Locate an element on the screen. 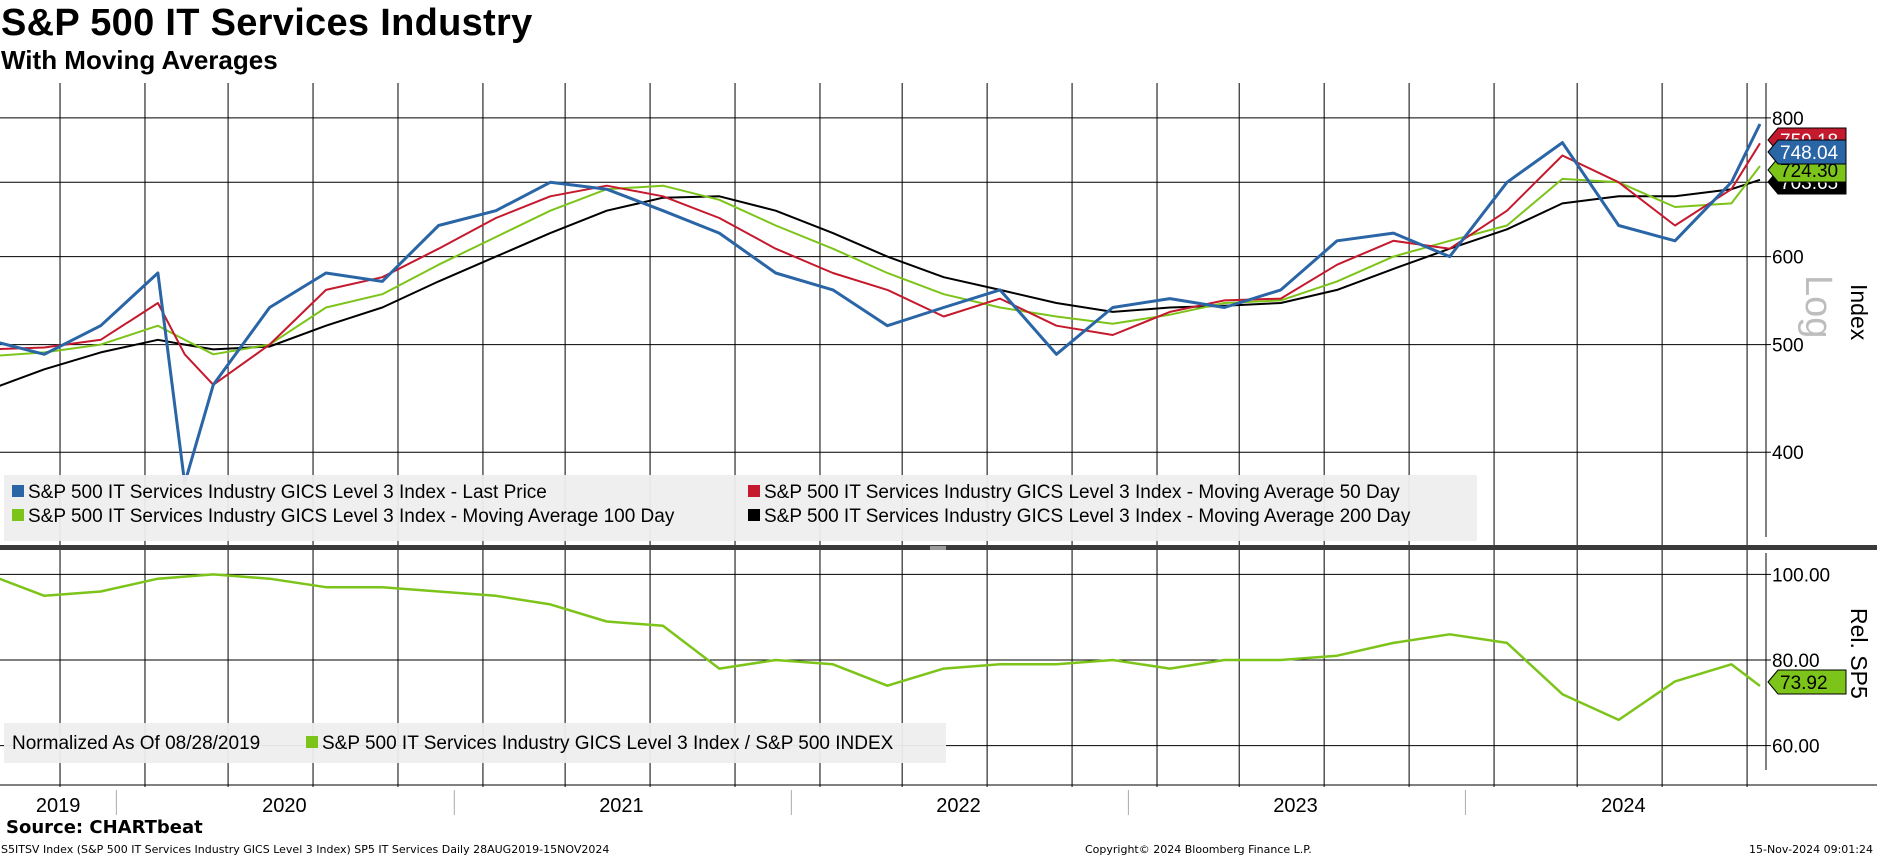  legend-top-bg is located at coordinates (740, 508).